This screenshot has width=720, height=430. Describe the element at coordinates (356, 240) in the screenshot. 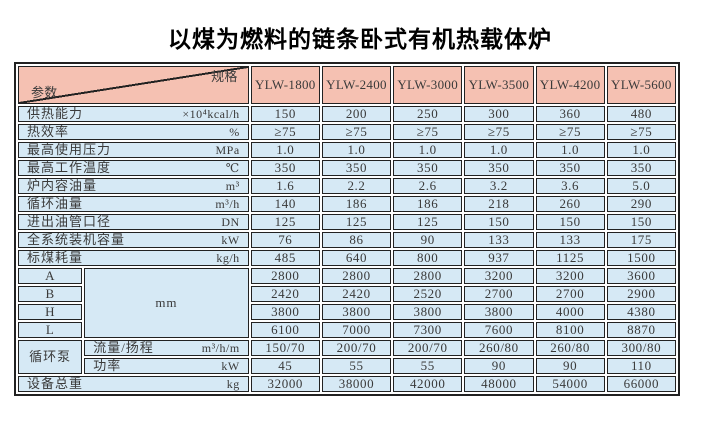

I see `value-cell: 86` at that location.